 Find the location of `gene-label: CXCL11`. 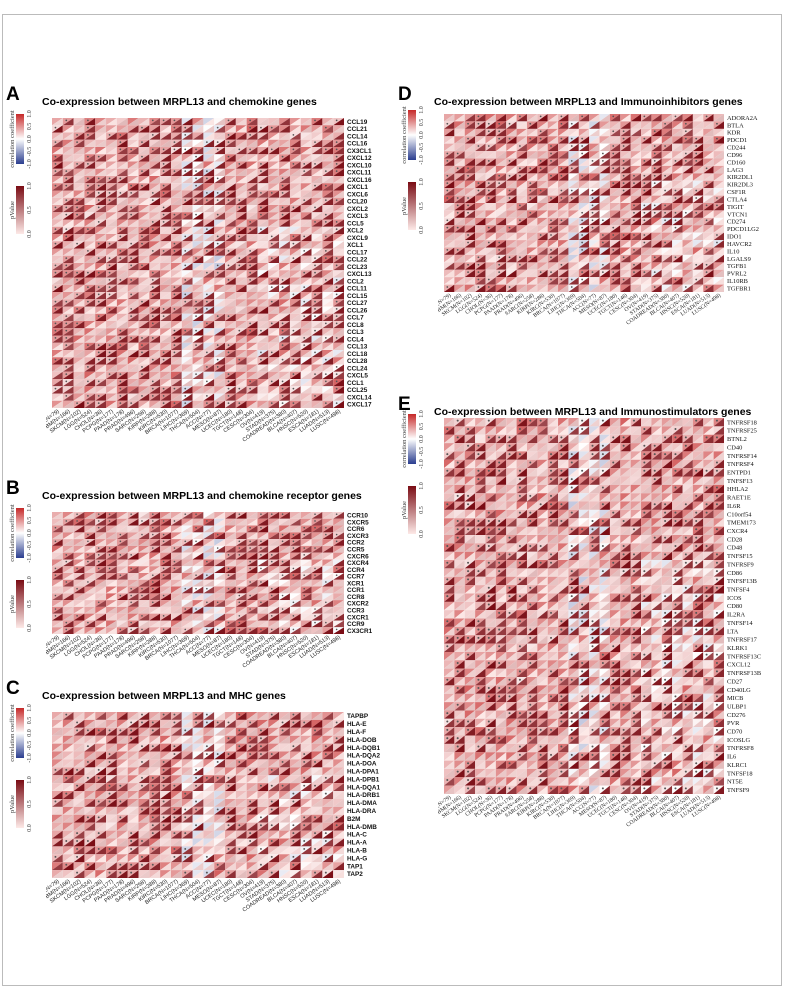

gene-label: CXCL11 is located at coordinates (359, 173).